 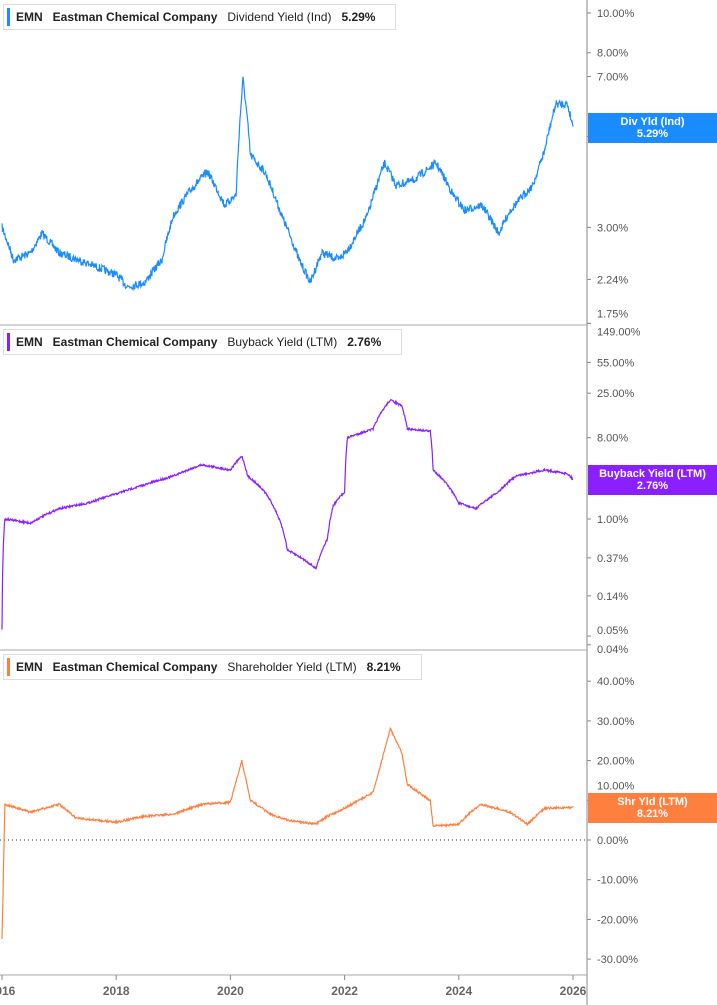 What do you see at coordinates (652, 802) in the screenshot?
I see `tag-label: Shr Yld (LTM)` at bounding box center [652, 802].